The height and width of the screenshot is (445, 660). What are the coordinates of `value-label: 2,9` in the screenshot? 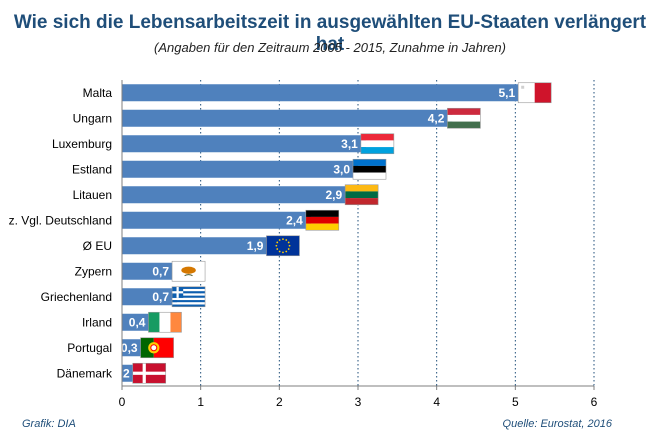 It's located at (333, 195).